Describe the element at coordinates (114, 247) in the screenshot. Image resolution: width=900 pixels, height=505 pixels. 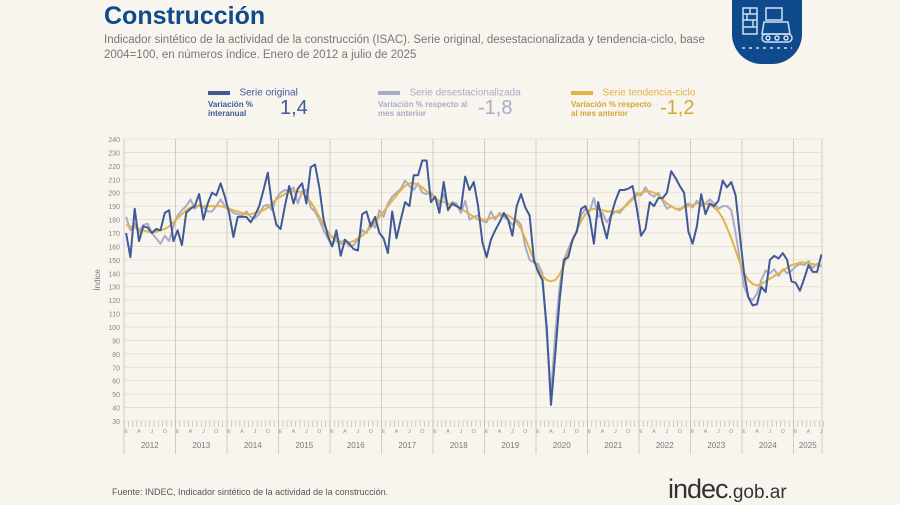
I see `y-tick-label: 160` at that location.